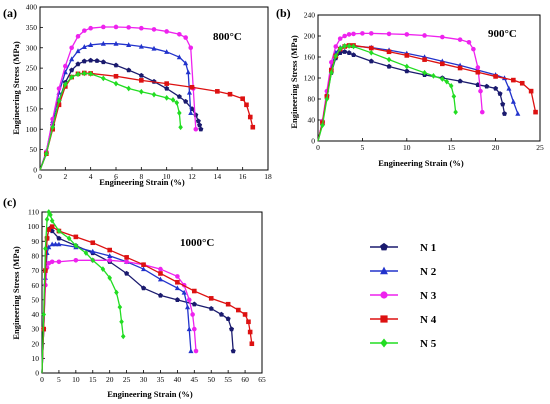 The image size is (550, 404). Describe the element at coordinates (403, 296) in the screenshot. I see `legend-entry-n3: N 3` at that location.